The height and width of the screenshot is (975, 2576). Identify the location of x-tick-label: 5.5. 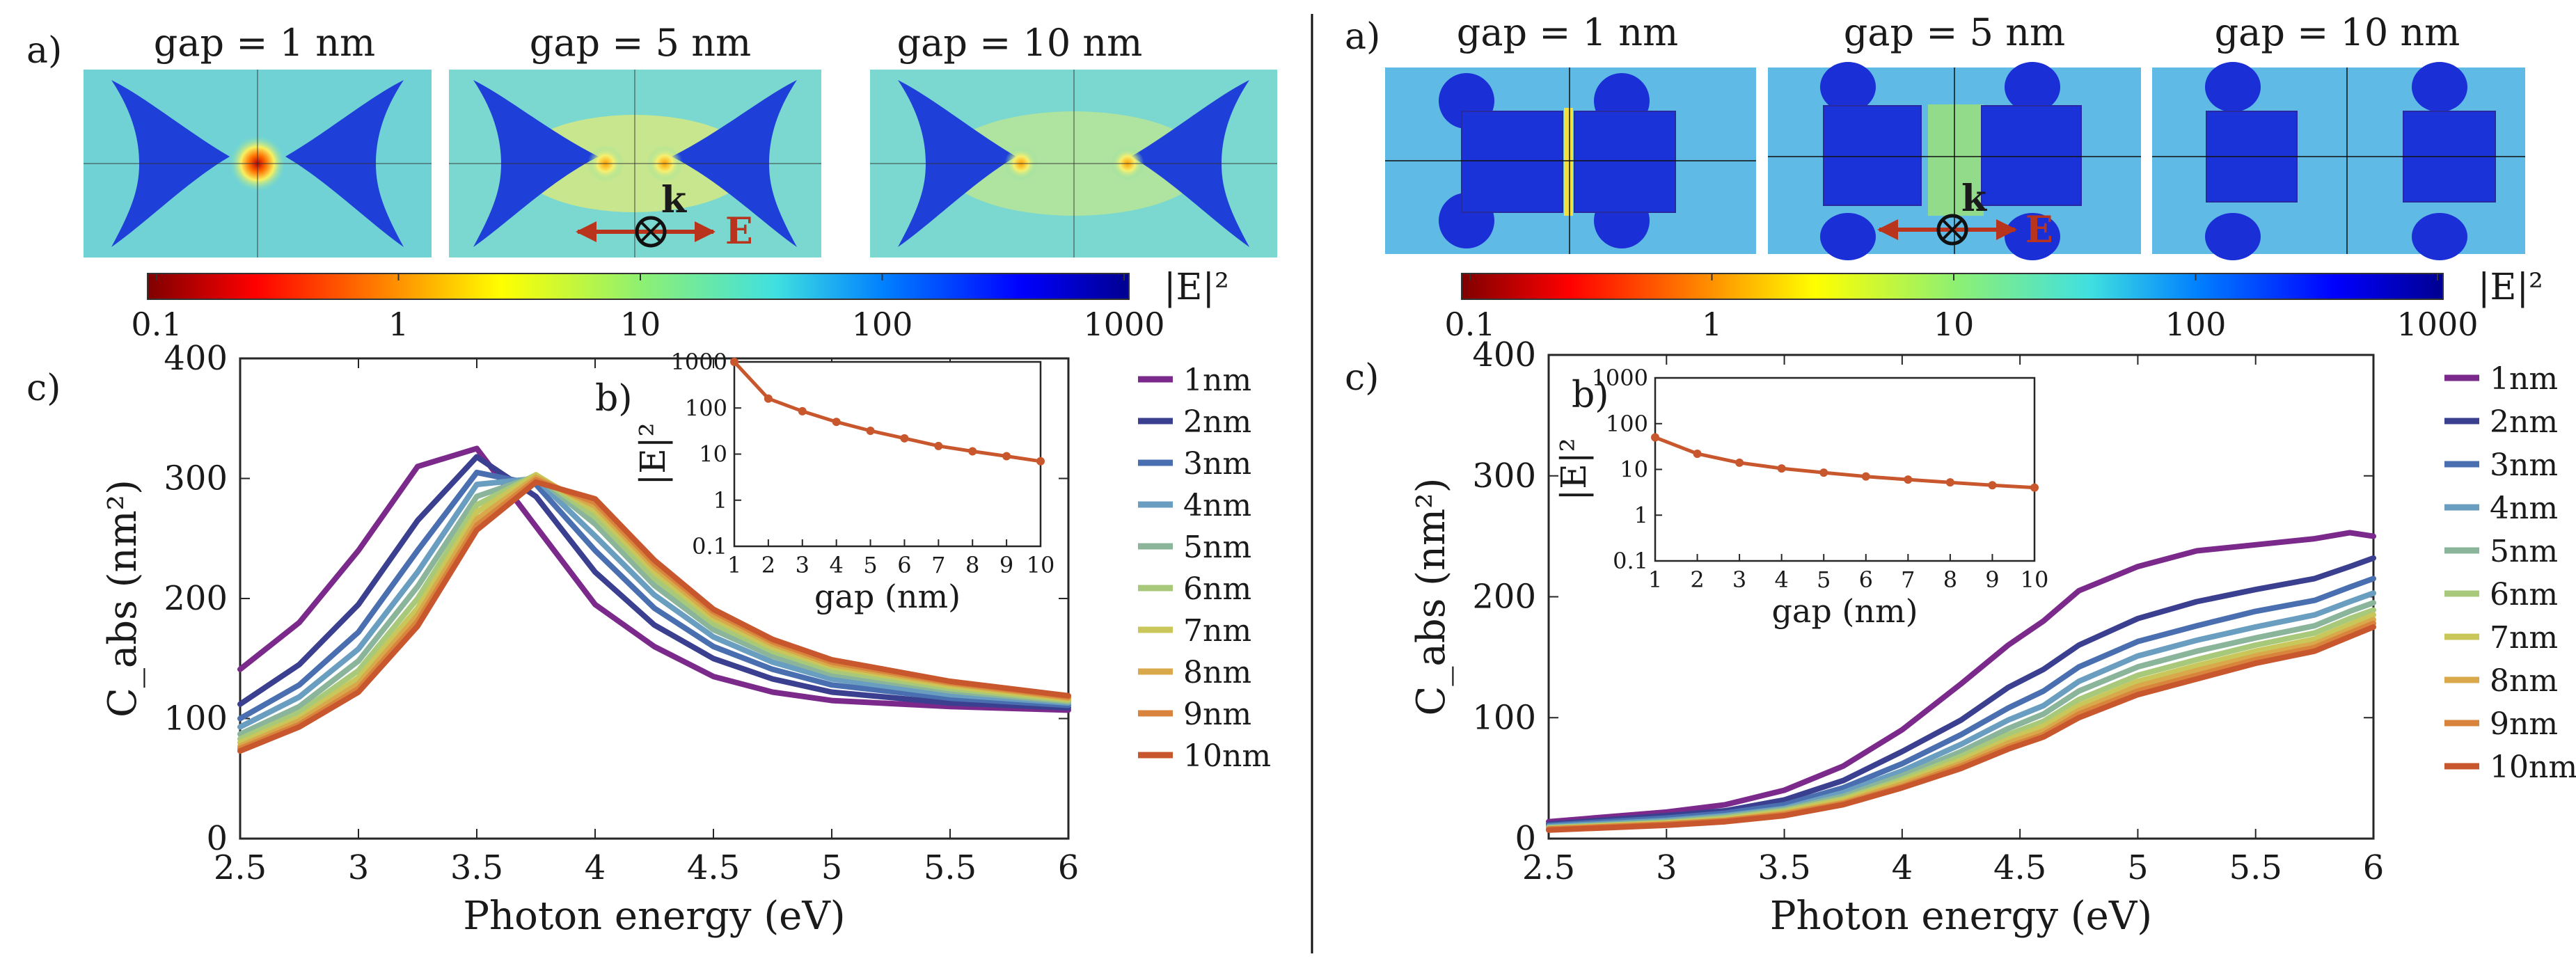
(2255, 867).